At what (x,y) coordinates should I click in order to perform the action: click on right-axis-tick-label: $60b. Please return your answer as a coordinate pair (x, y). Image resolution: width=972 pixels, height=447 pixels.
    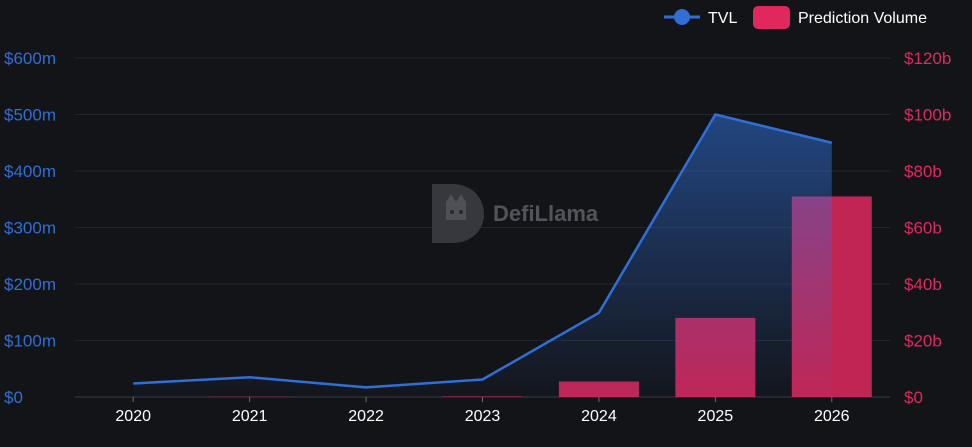
    Looking at the image, I should click on (923, 228).